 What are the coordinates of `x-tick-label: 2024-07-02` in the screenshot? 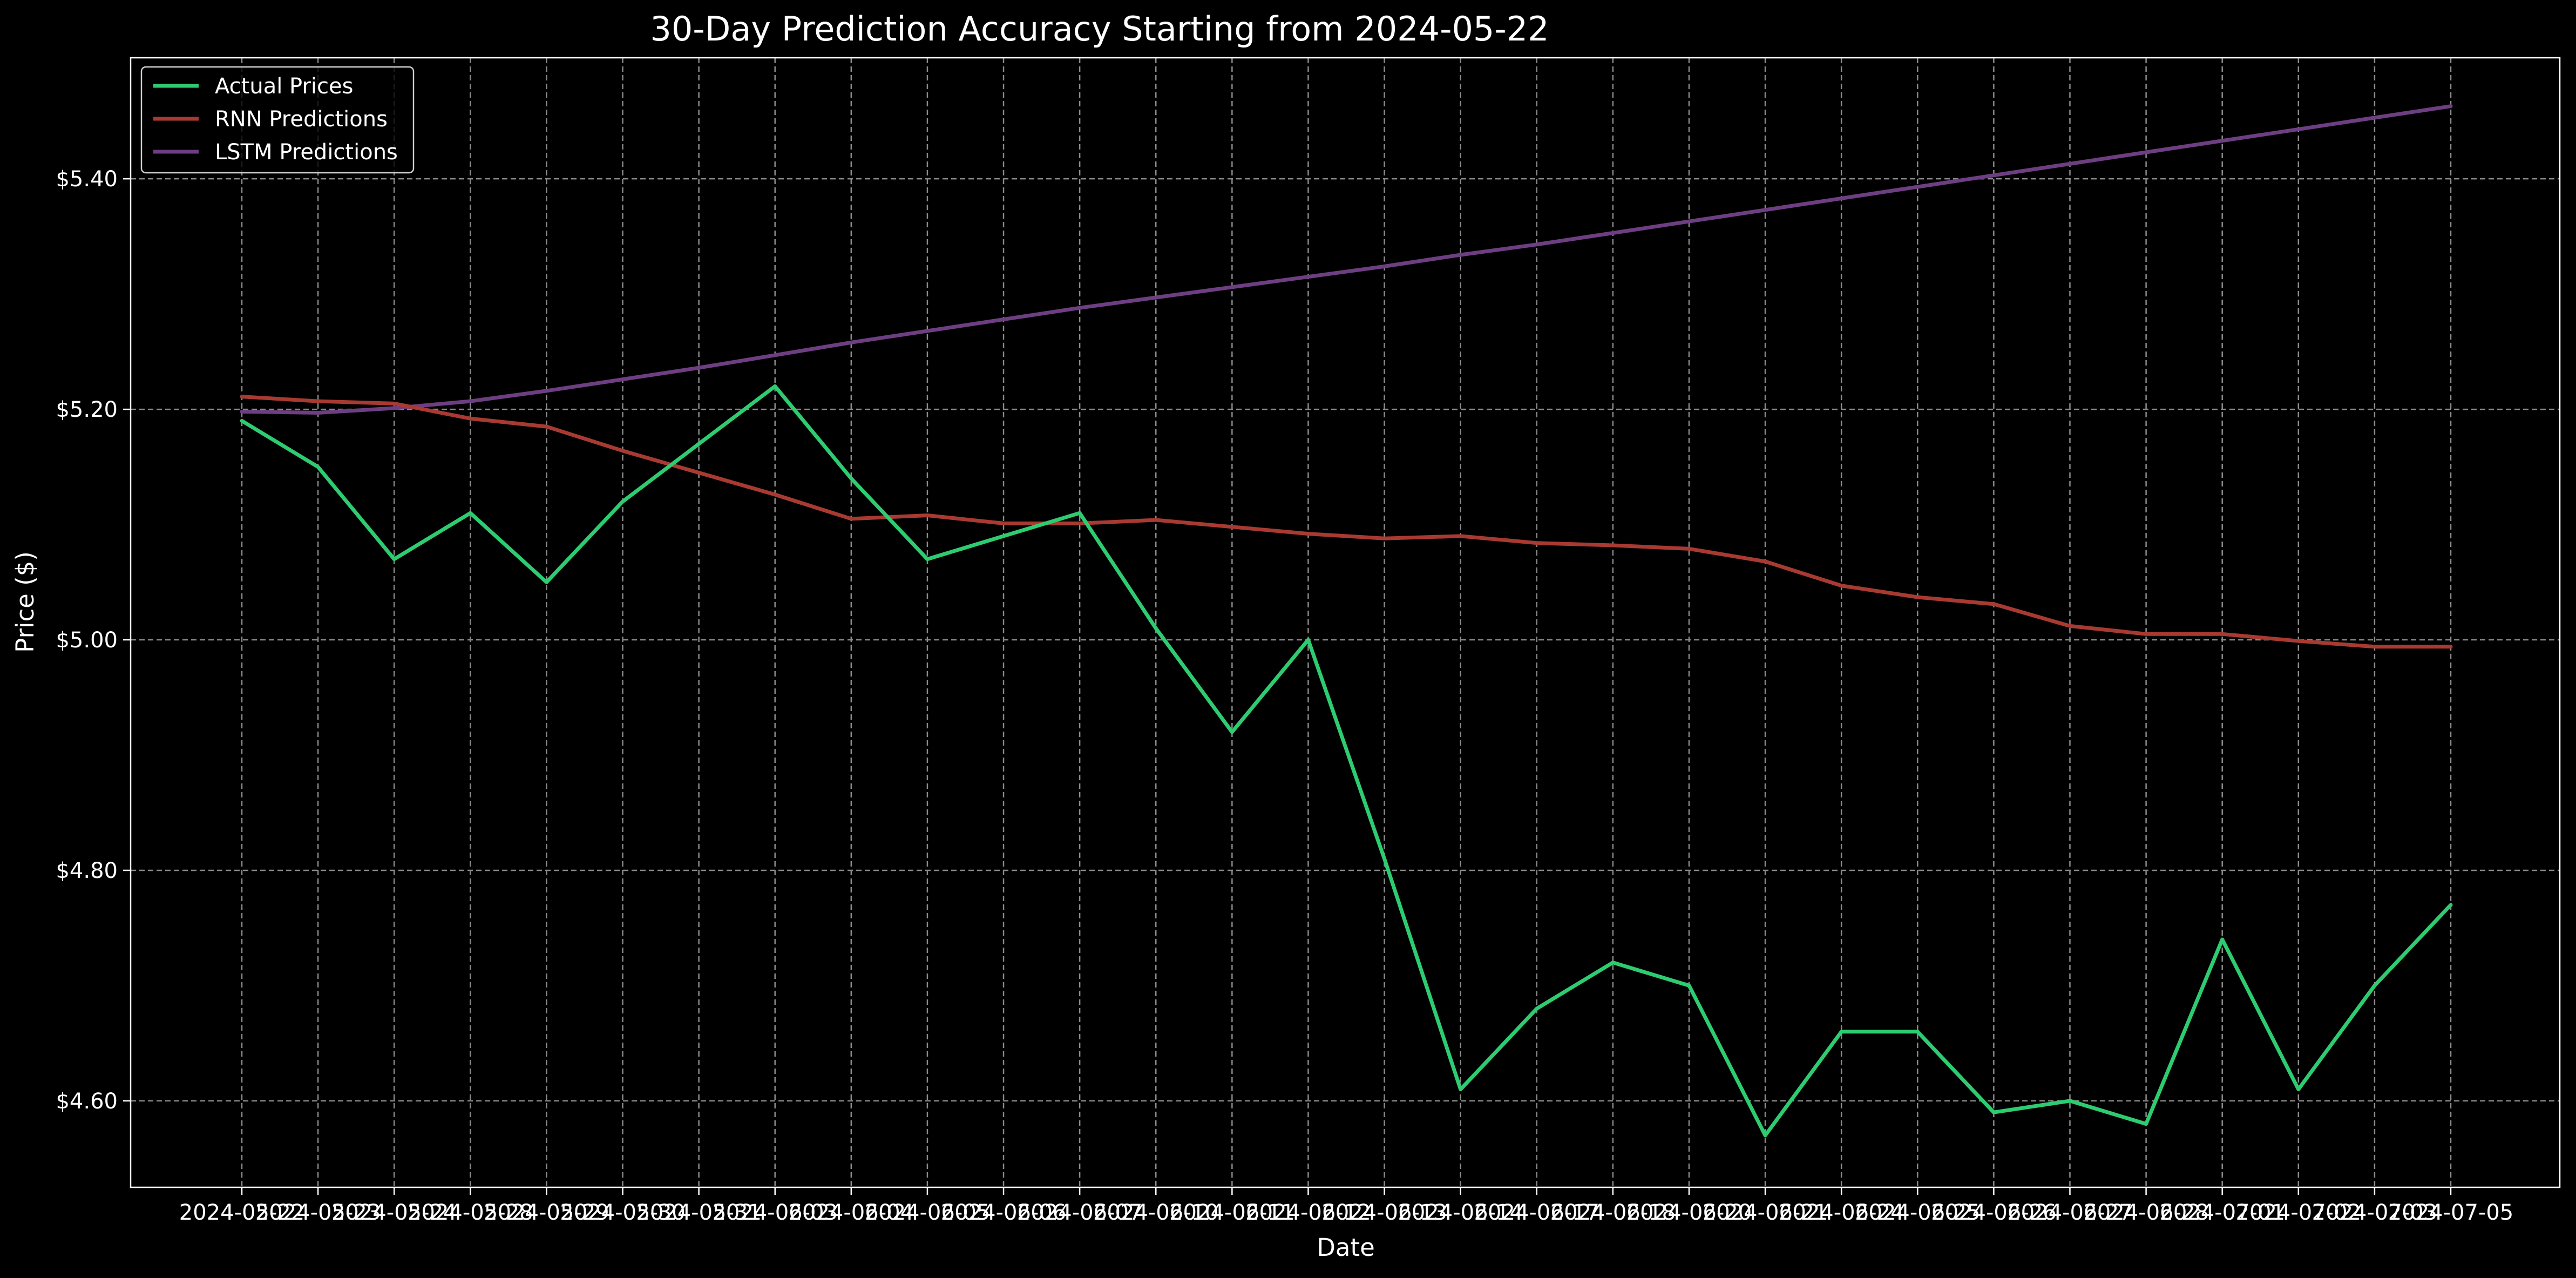 It's located at (2299, 1212).